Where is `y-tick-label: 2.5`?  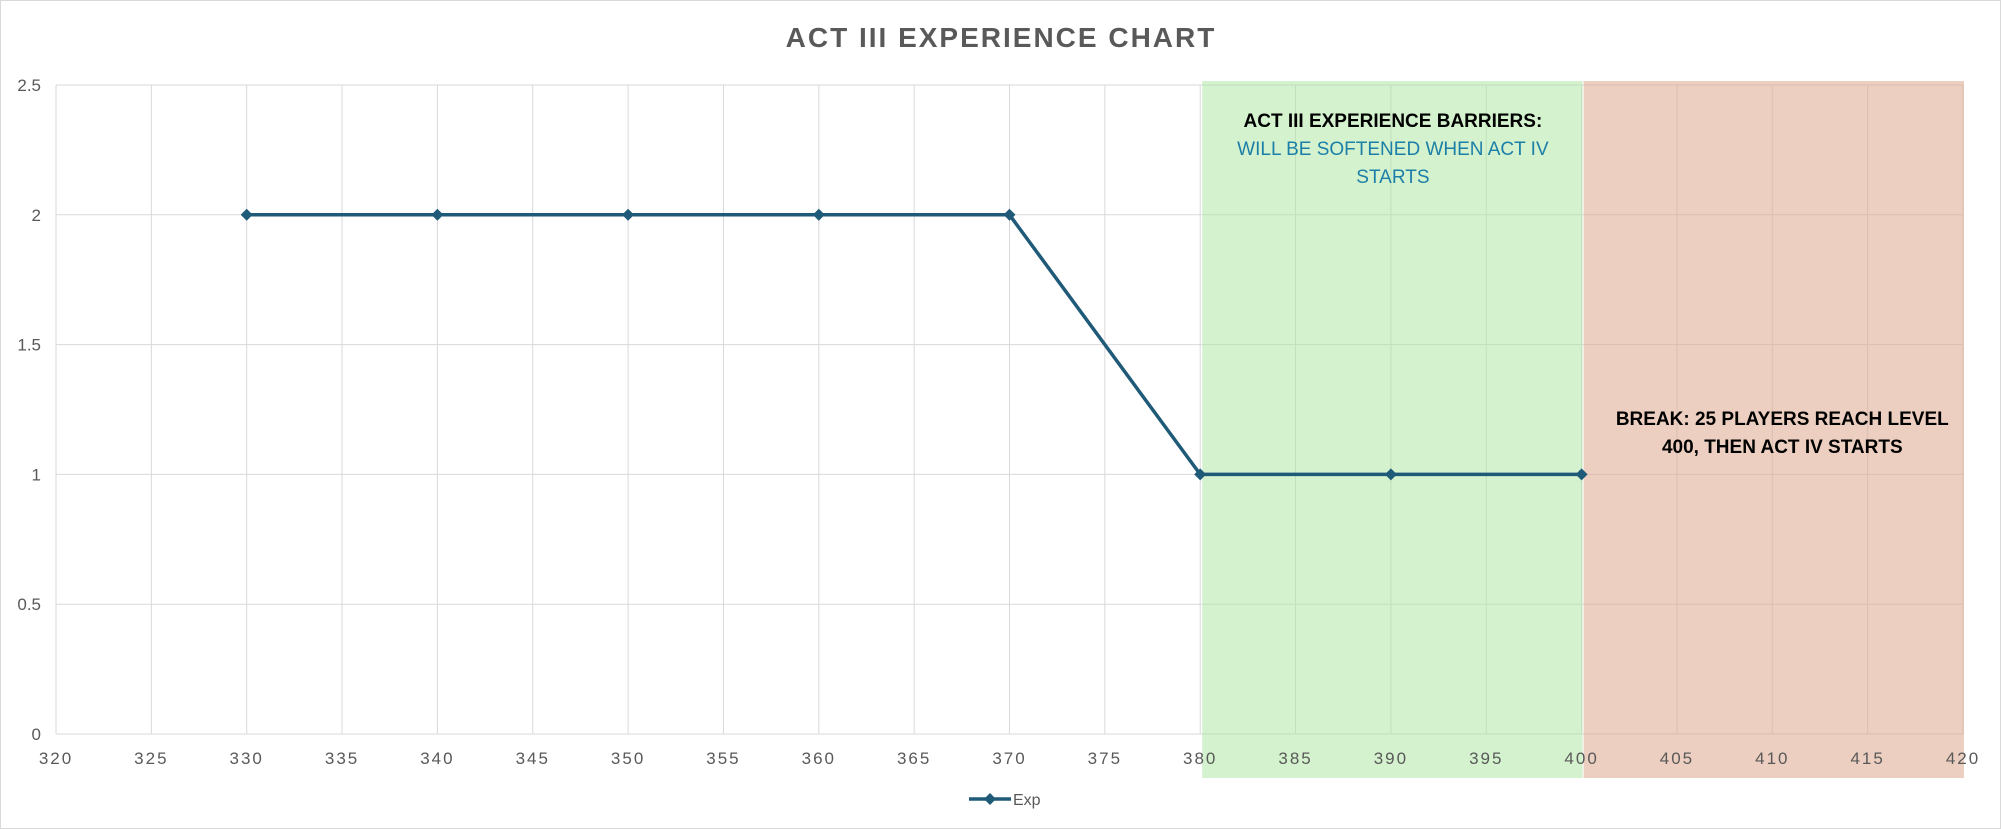 y-tick-label: 2.5 is located at coordinates (29, 85).